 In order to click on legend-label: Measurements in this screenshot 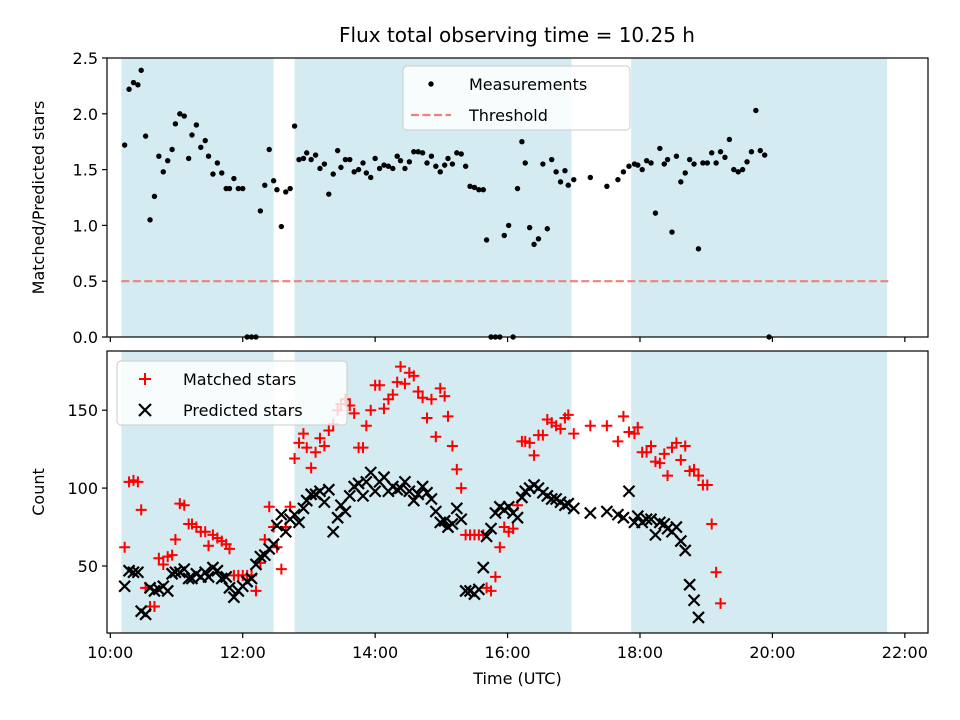, I will do `click(528, 84)`.